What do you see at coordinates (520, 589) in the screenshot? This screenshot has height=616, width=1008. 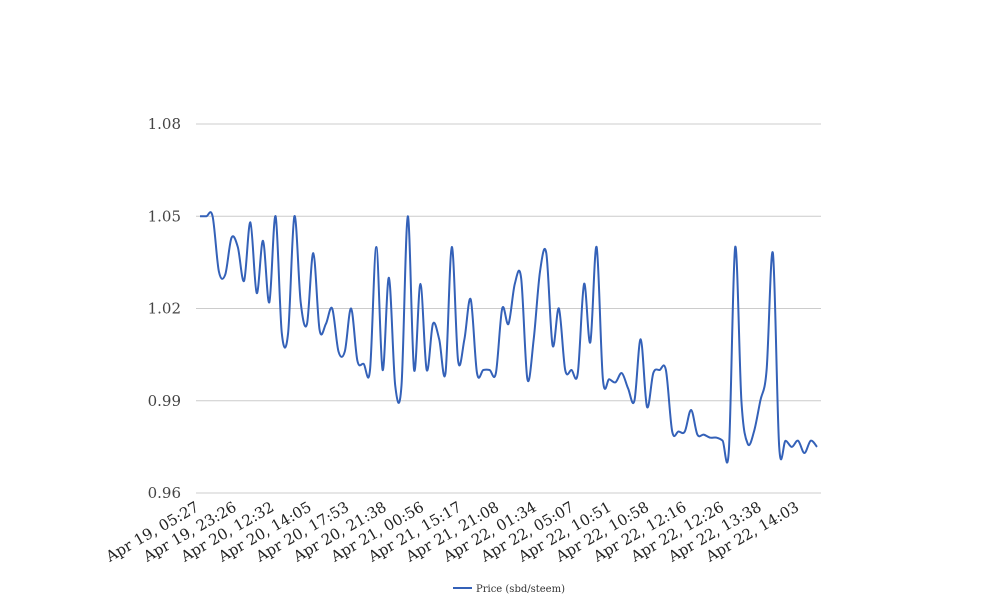 I see `legend-label: Price (sbd/steem)` at bounding box center [520, 589].